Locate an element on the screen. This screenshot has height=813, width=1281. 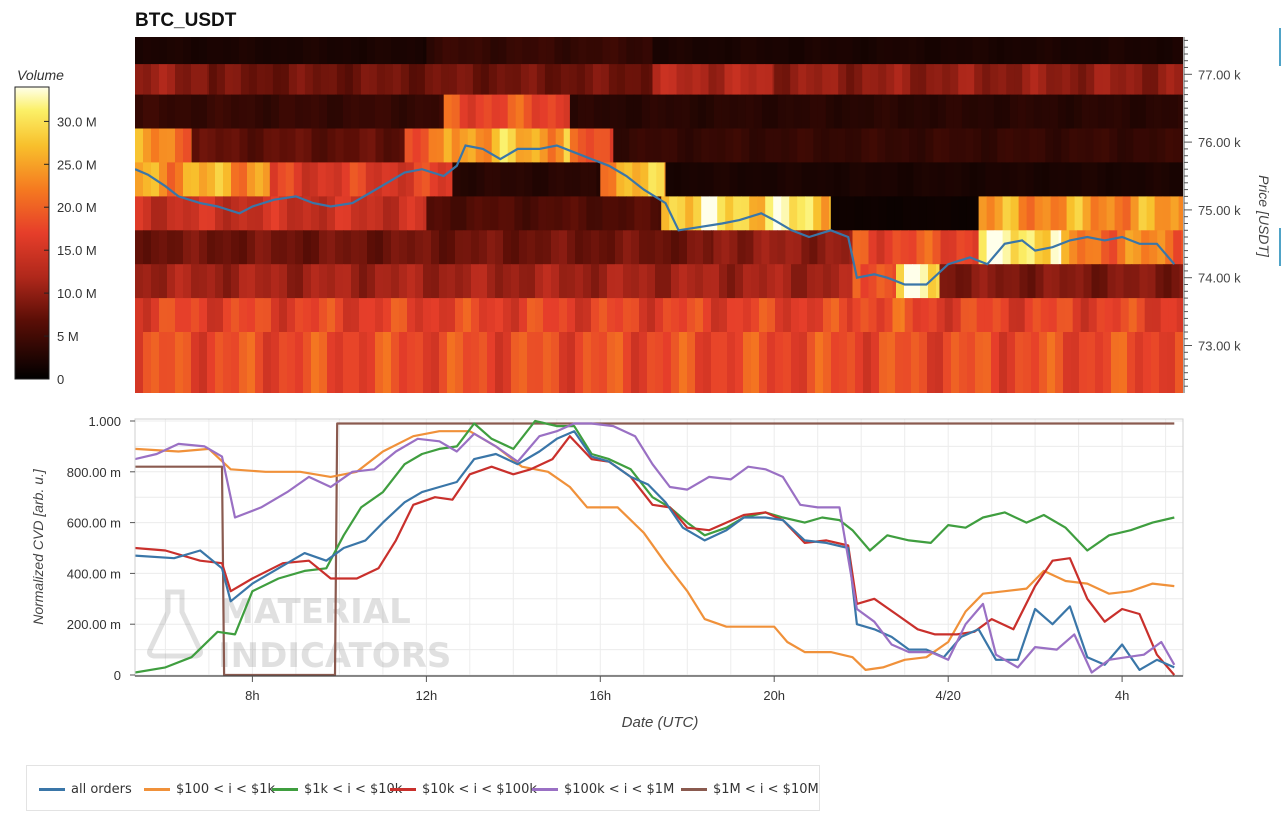
cvd-y-tick-label: 0 is located at coordinates (117, 675).